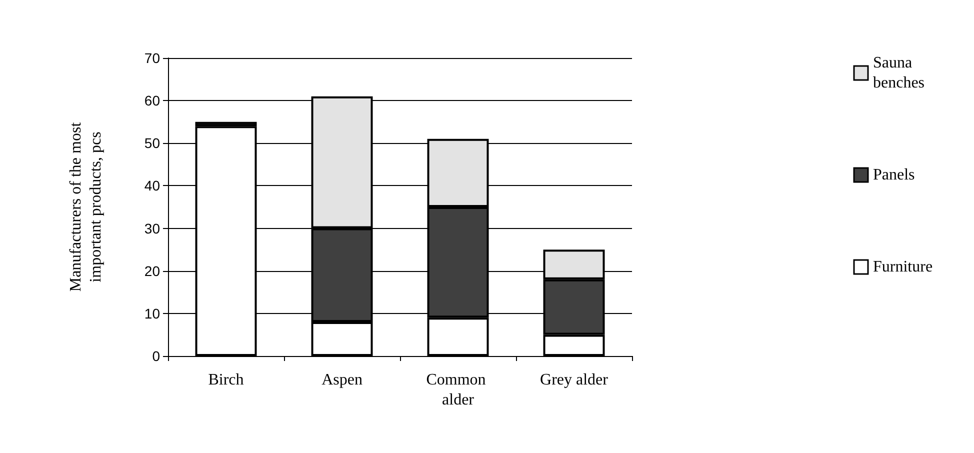  Describe the element at coordinates (86, 207) in the screenshot. I see `y-axis-title: Manufacturers of the most important products, pcs` at that location.